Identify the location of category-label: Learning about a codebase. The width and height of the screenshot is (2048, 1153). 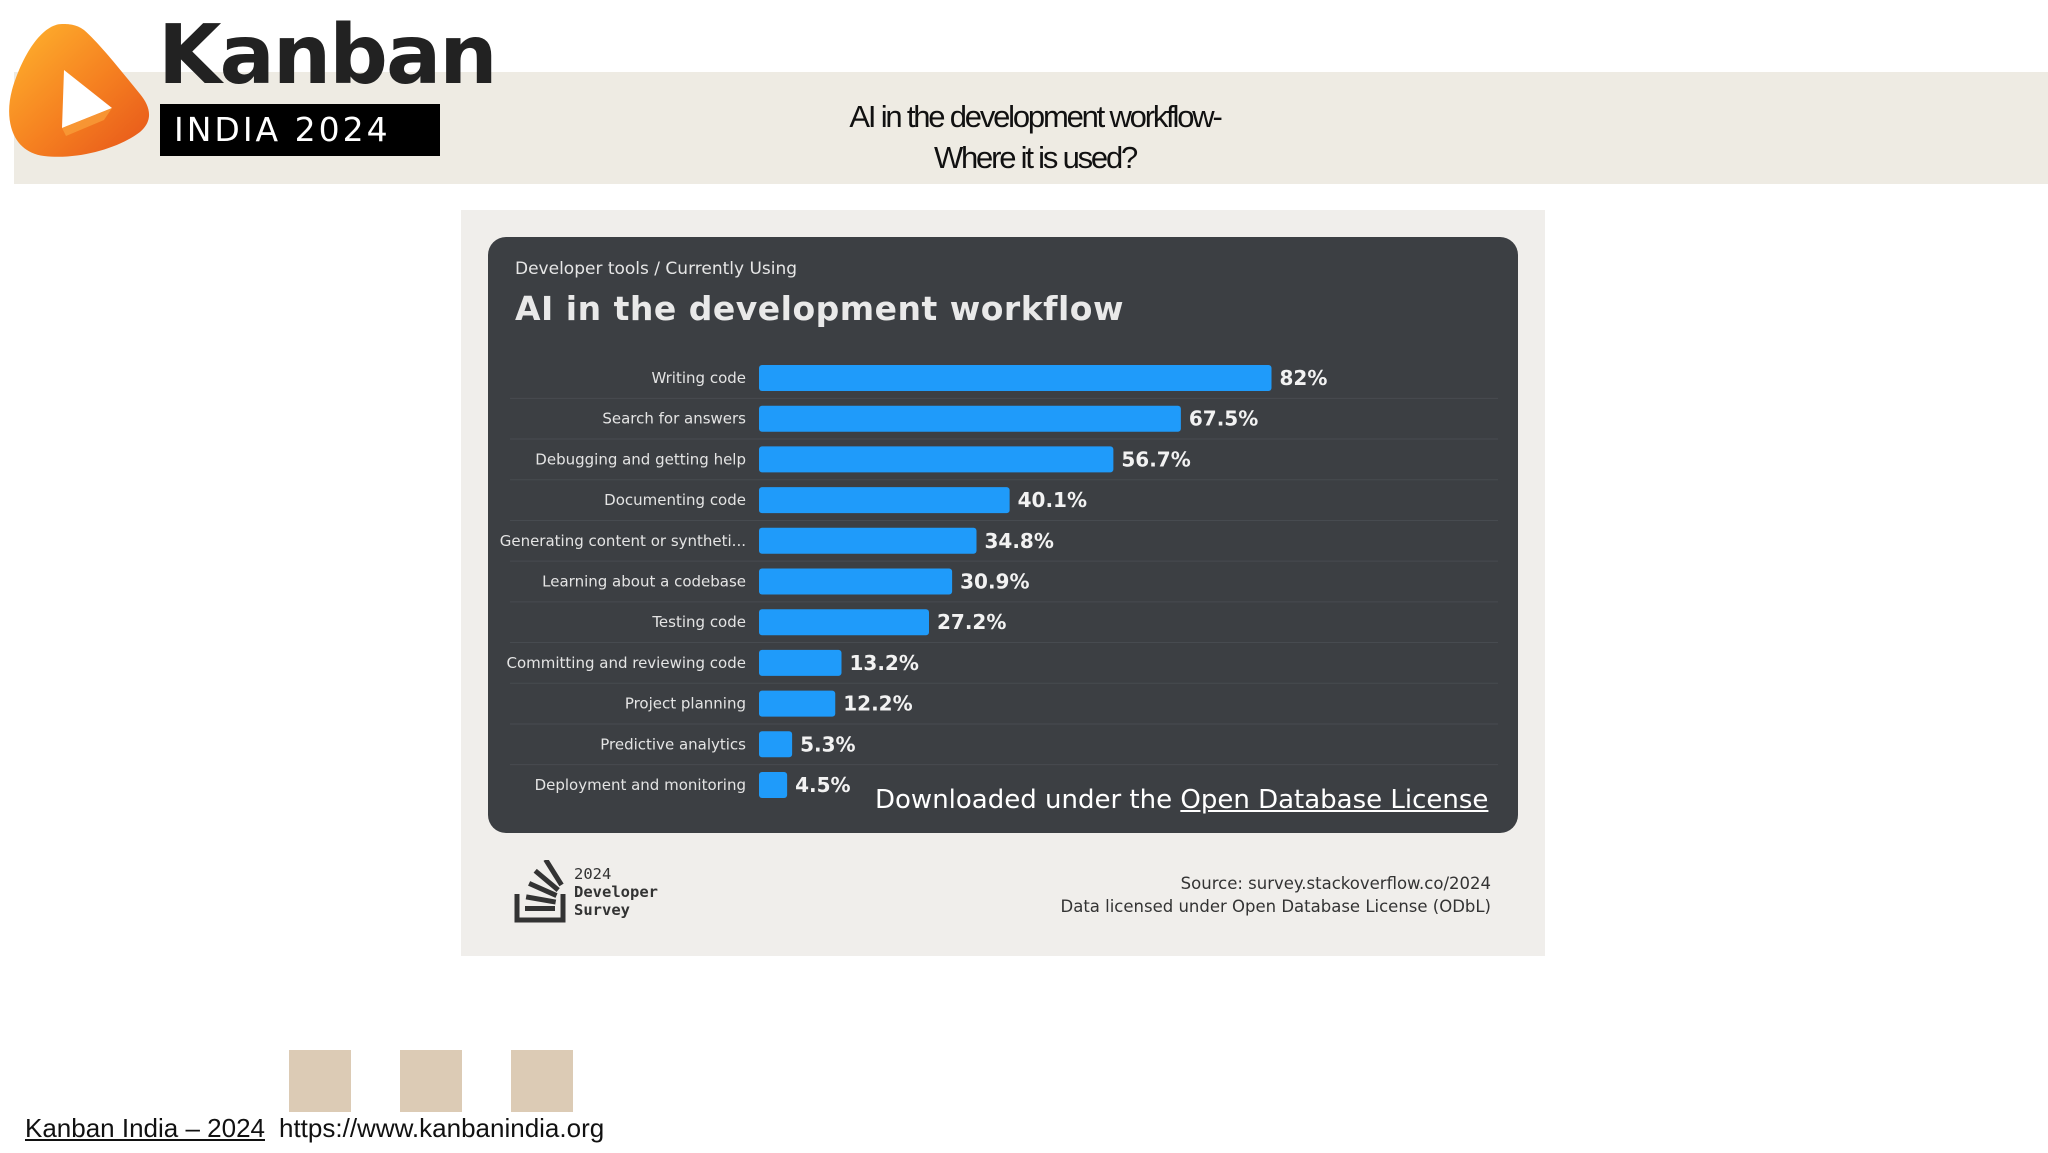
(644, 582).